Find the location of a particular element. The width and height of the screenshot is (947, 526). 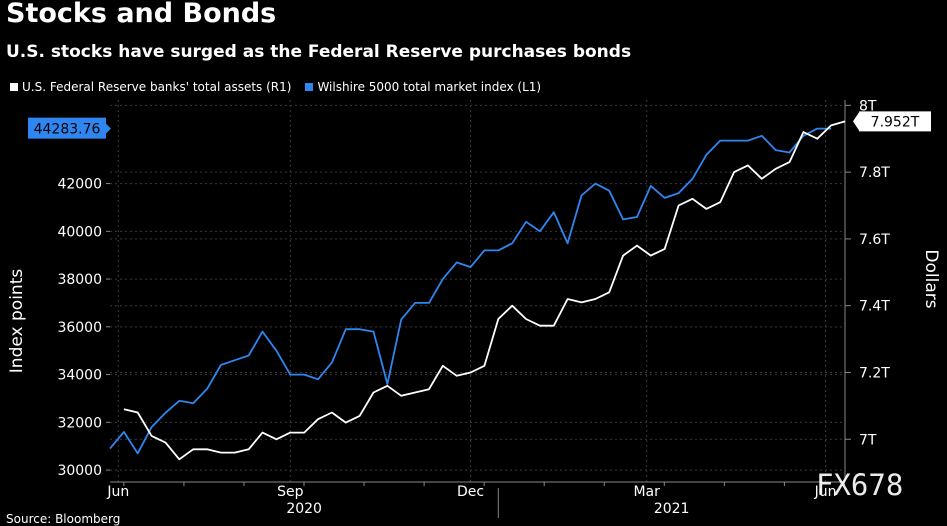

last-value-pointer-wilshire is located at coordinates (108, 128).